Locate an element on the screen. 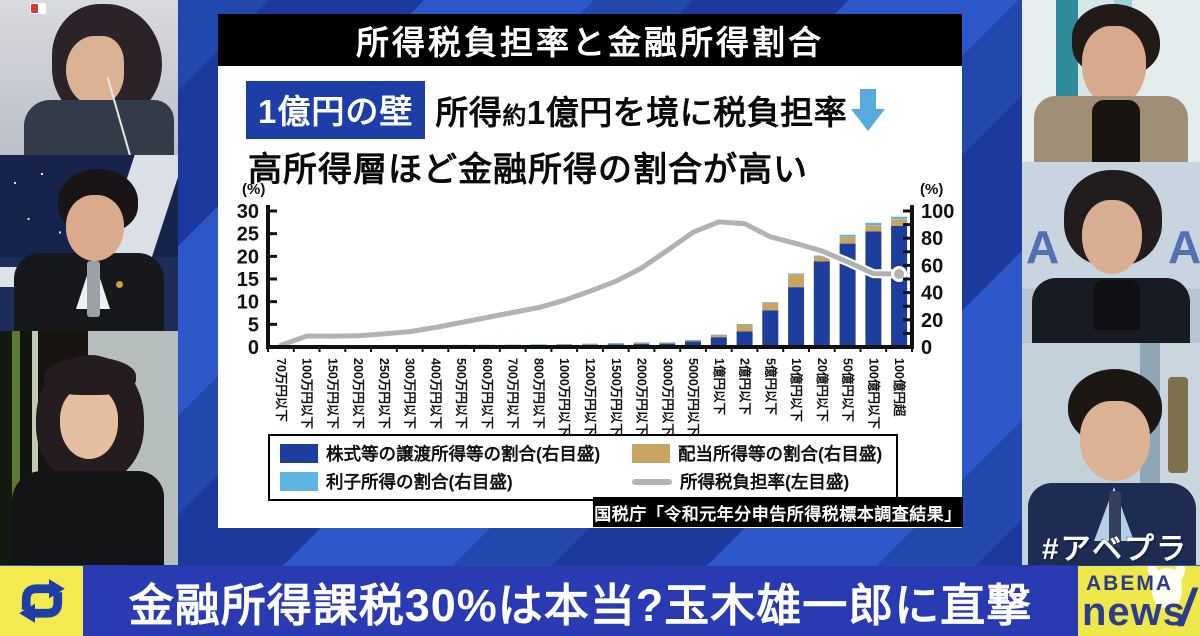  left-axis-tick-label: 15 is located at coordinates (248, 280).